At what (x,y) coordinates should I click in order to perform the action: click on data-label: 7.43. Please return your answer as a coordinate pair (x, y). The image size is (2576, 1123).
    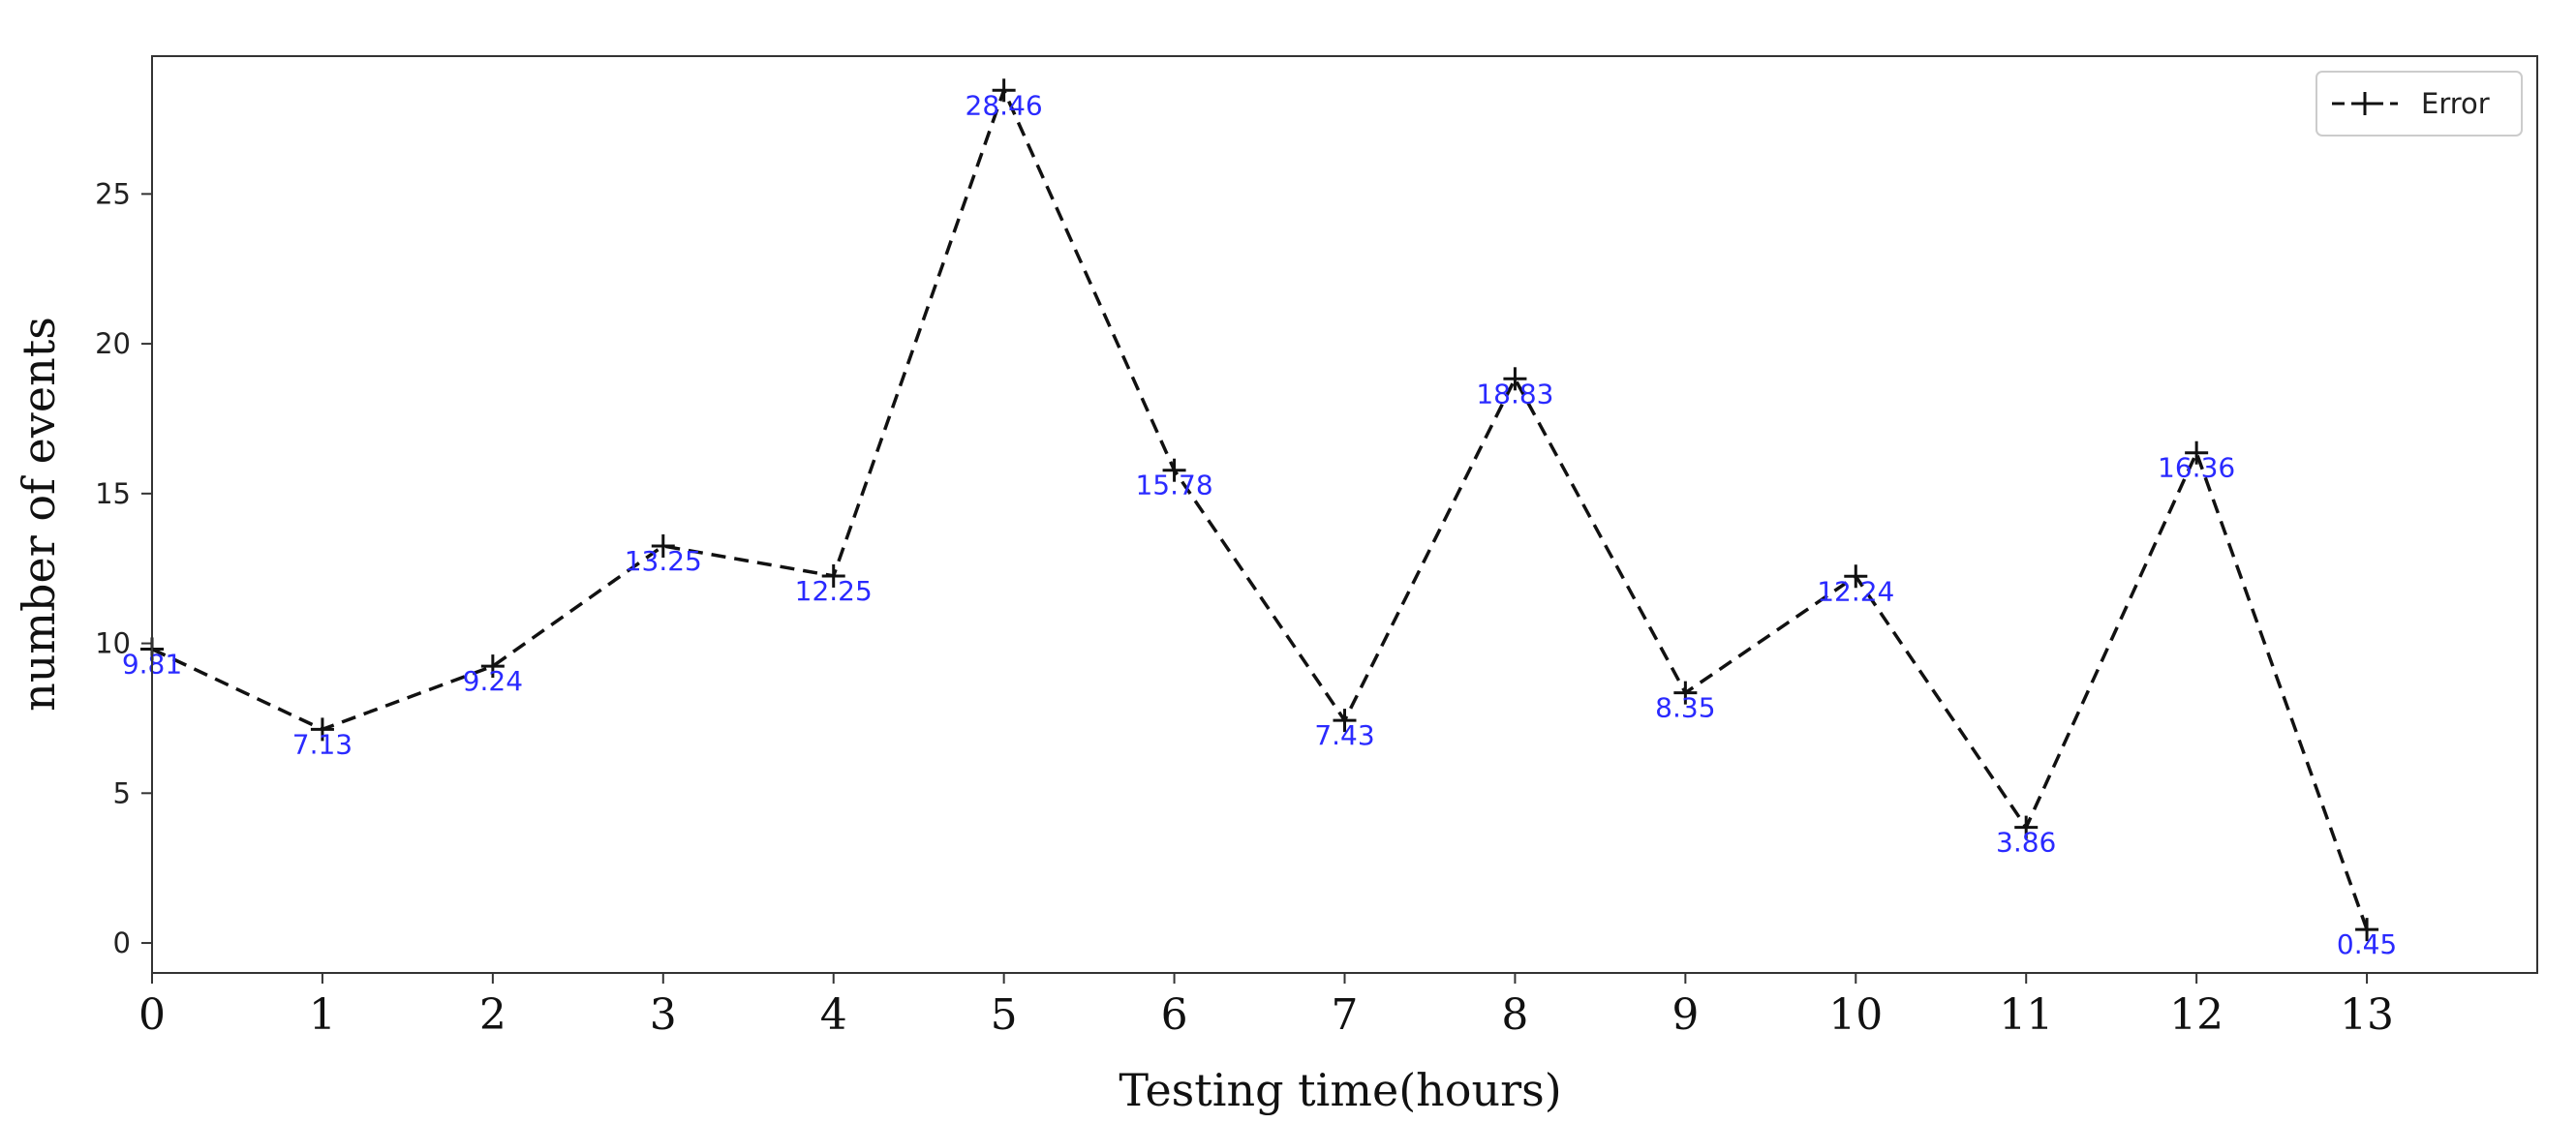
    Looking at the image, I should click on (1344, 735).